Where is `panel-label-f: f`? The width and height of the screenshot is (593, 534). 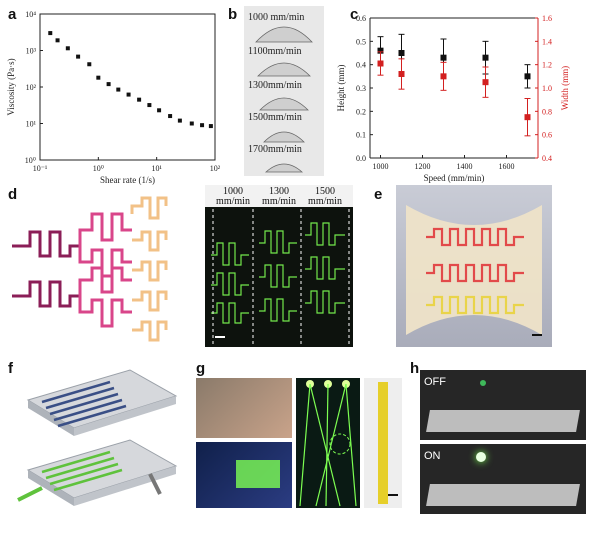
panel-label-f: f is located at coordinates (10, 368).